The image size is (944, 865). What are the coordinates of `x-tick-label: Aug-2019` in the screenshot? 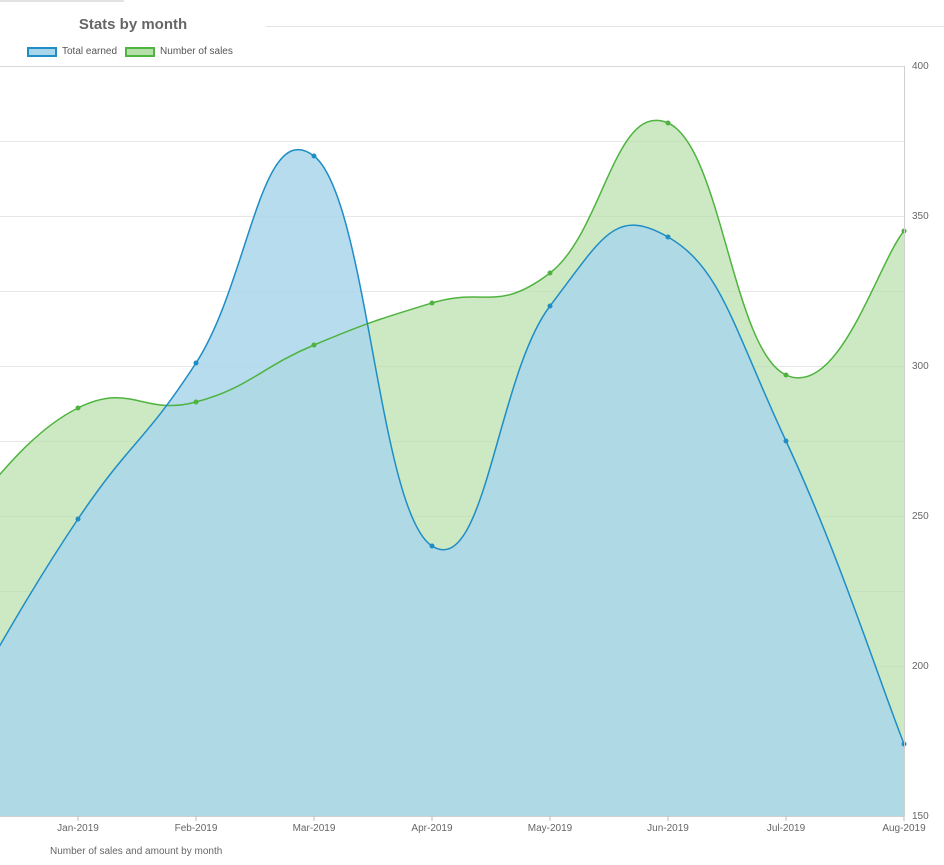 It's located at (904, 828).